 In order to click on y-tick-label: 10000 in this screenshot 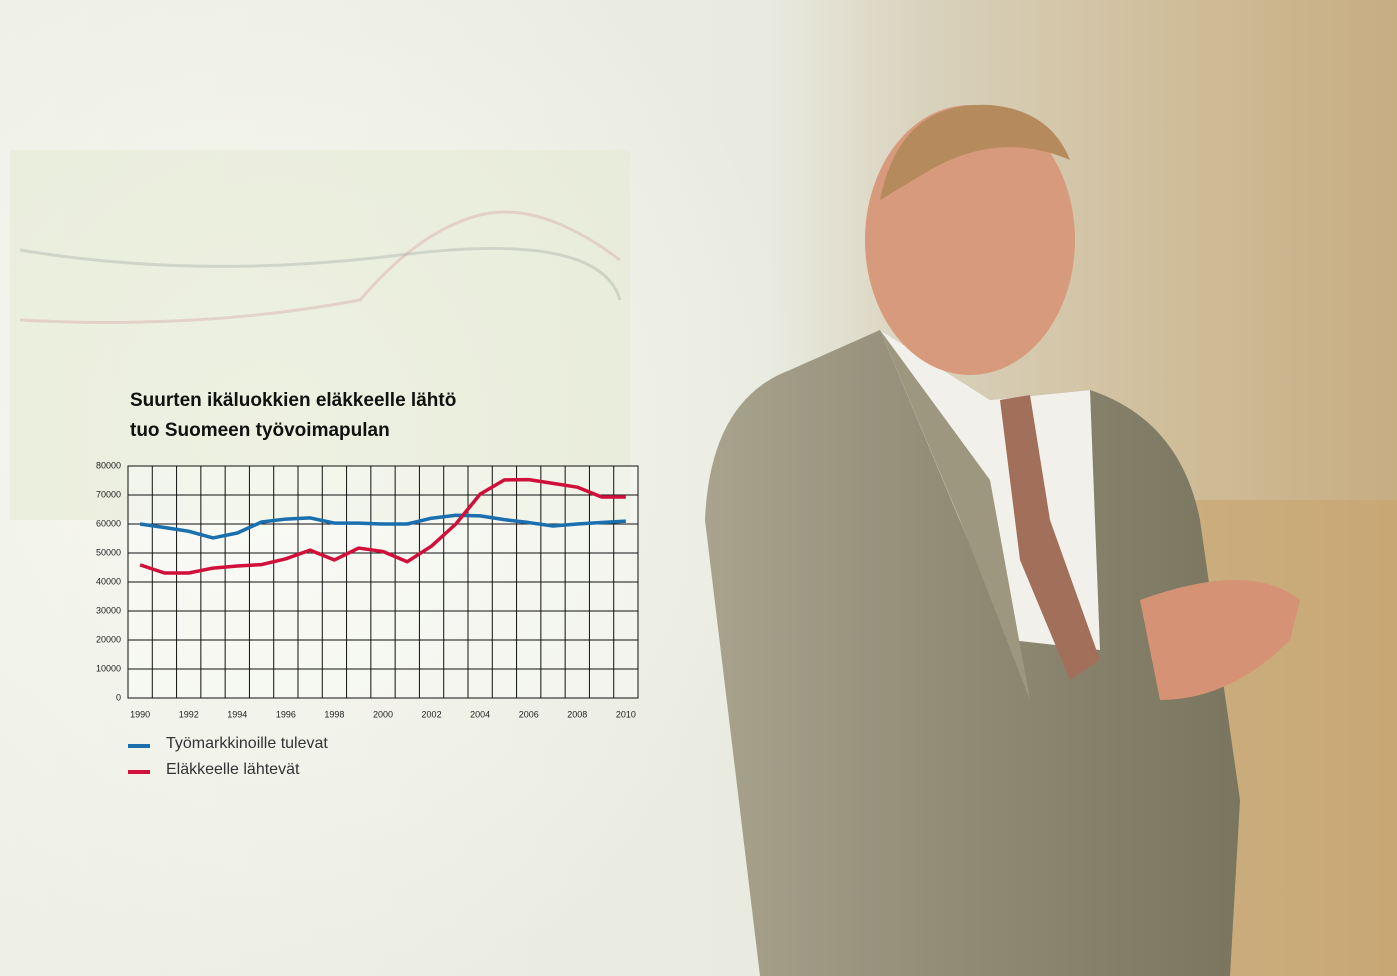, I will do `click(108, 668)`.